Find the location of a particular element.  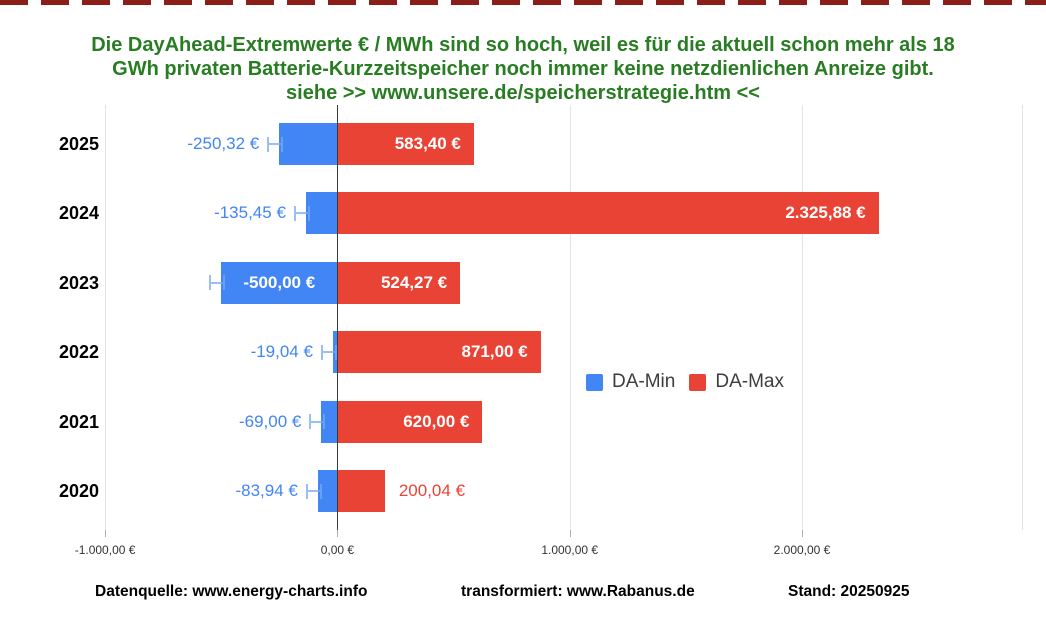

bar-da-max-2024 is located at coordinates (608, 213).